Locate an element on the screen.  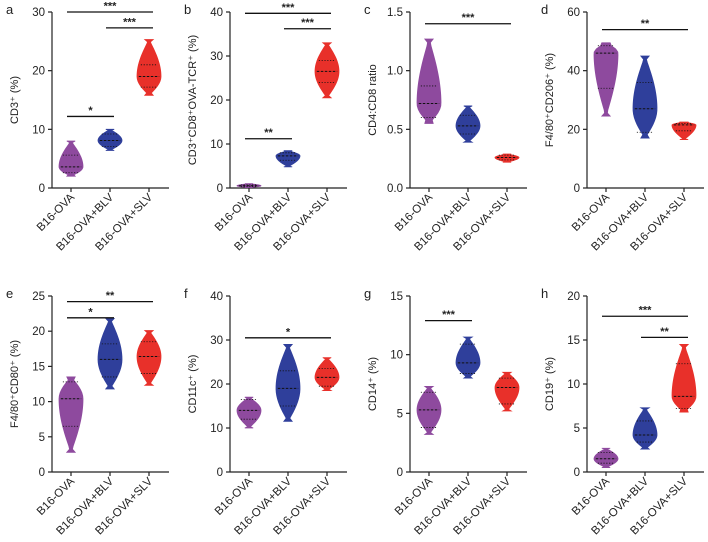
y-axis-label: CD4:CD8 ratio is located at coordinates (373, 100).